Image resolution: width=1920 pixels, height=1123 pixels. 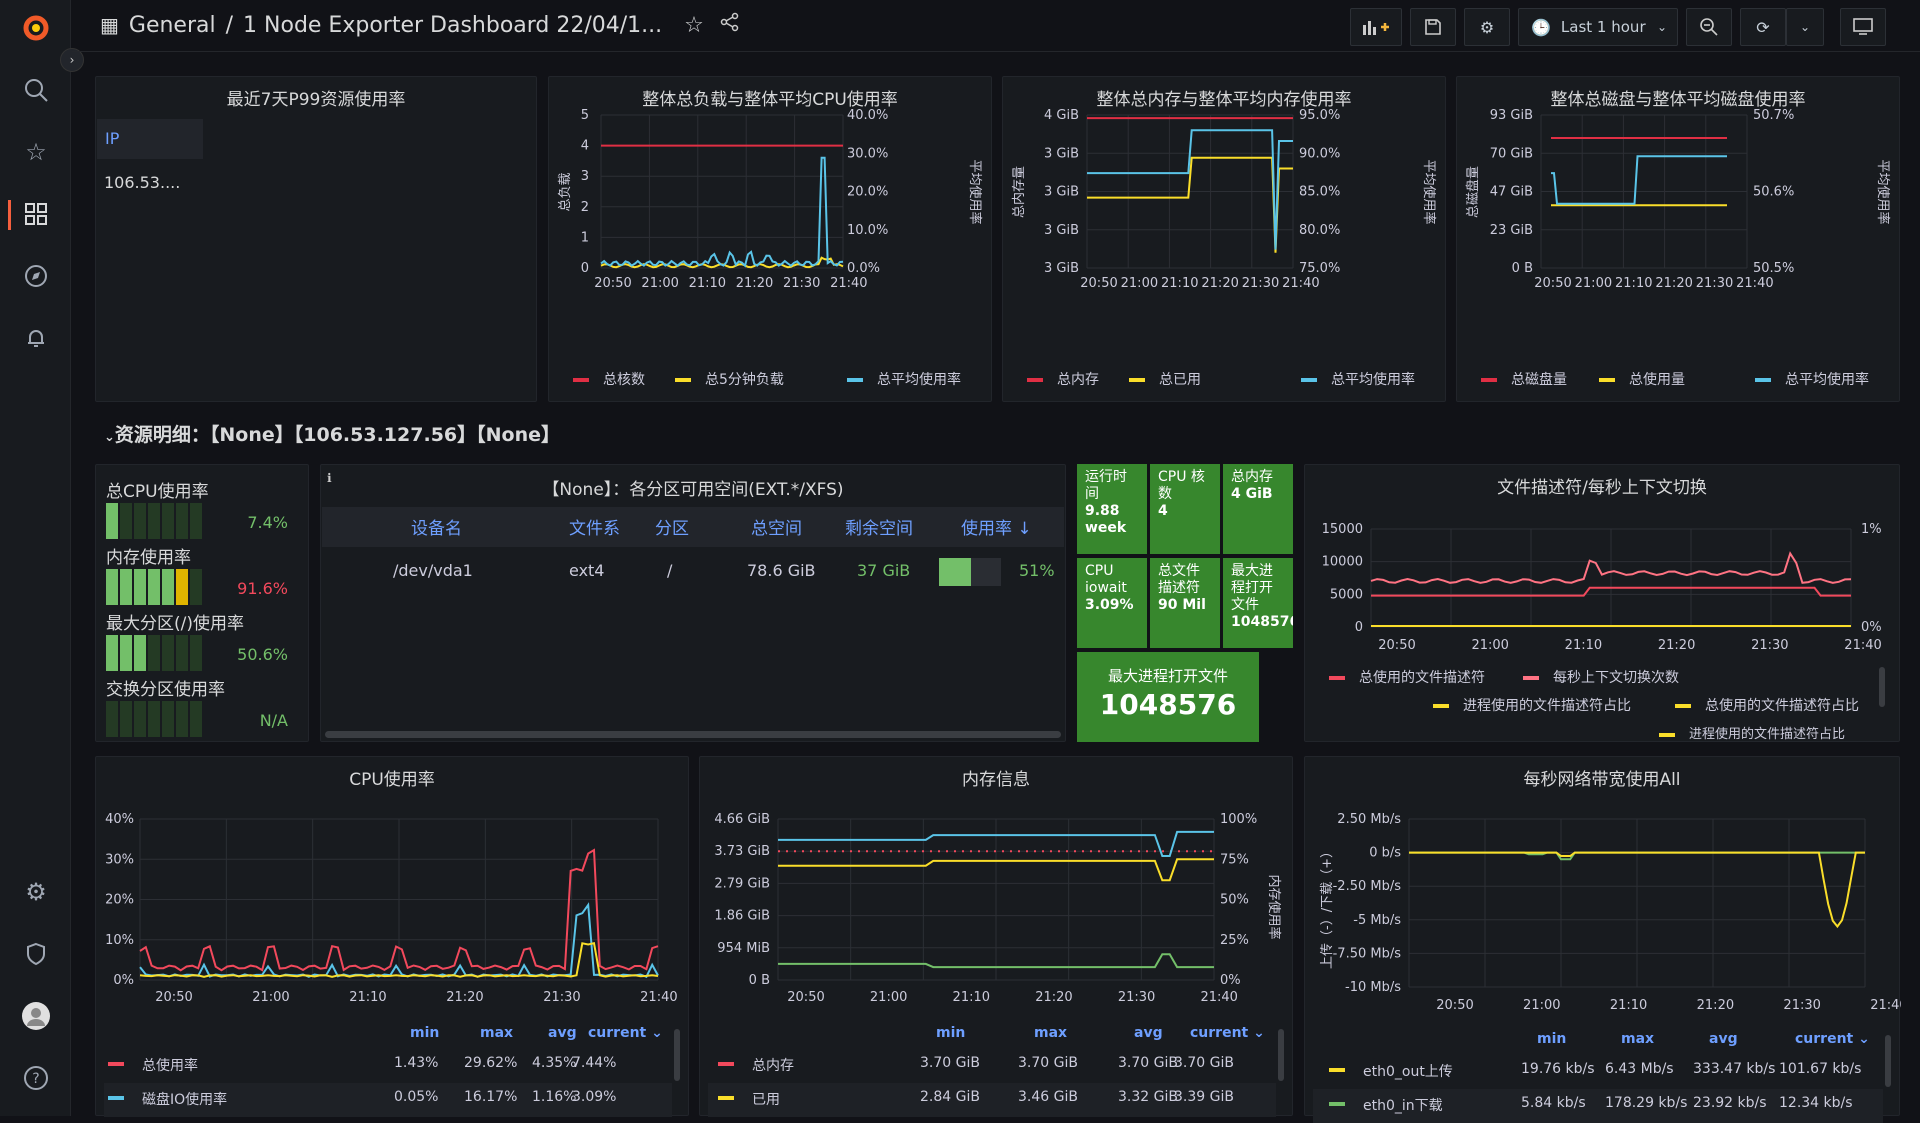 What do you see at coordinates (1377, 920) in the screenshot?
I see `y-tick-label: -5 Mb/s` at bounding box center [1377, 920].